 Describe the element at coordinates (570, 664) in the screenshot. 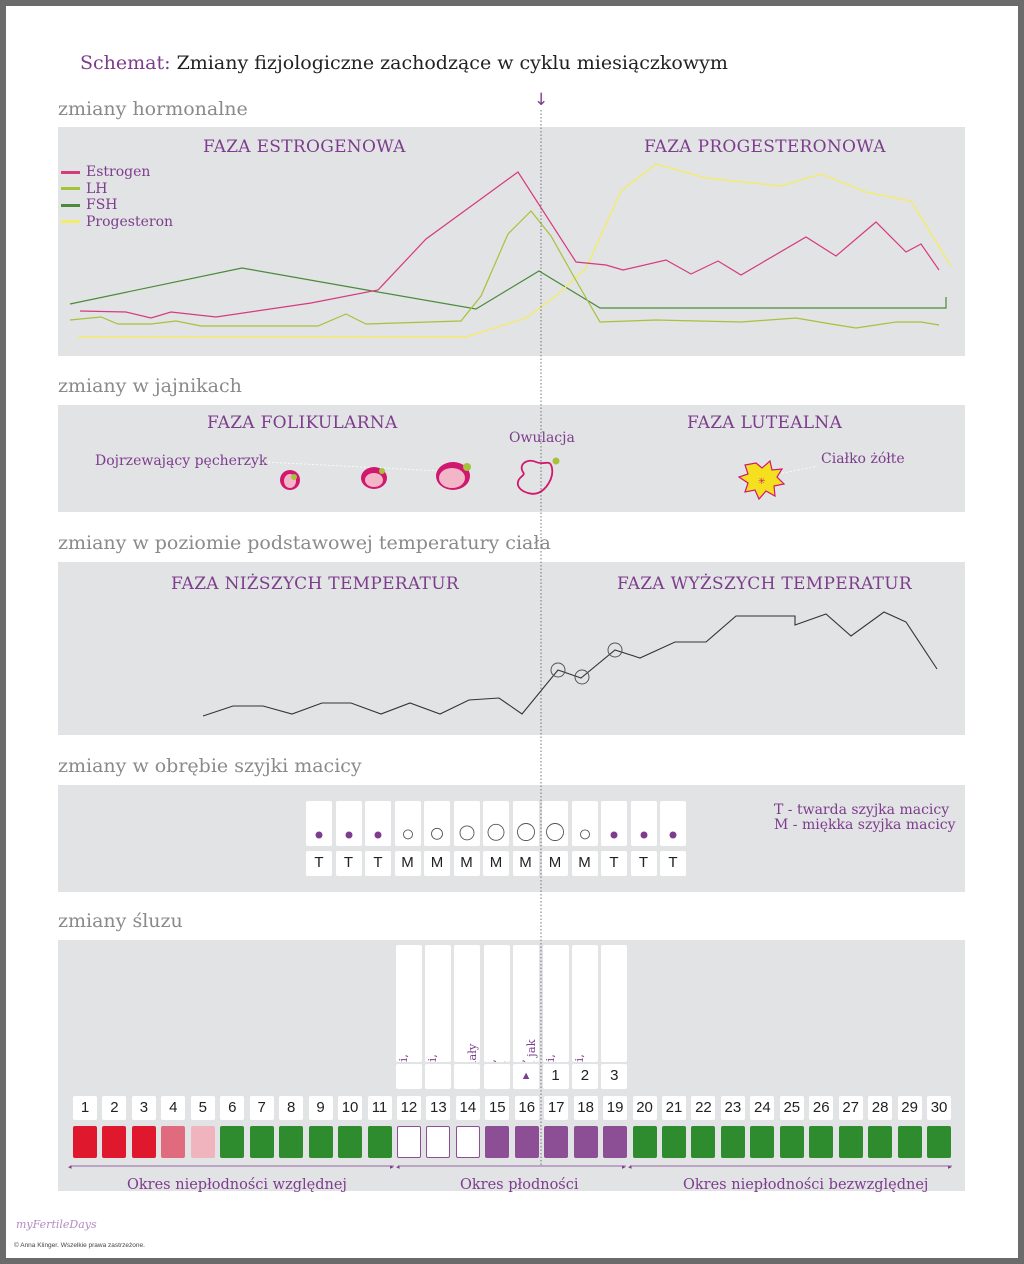

I see `temperature-line` at that location.